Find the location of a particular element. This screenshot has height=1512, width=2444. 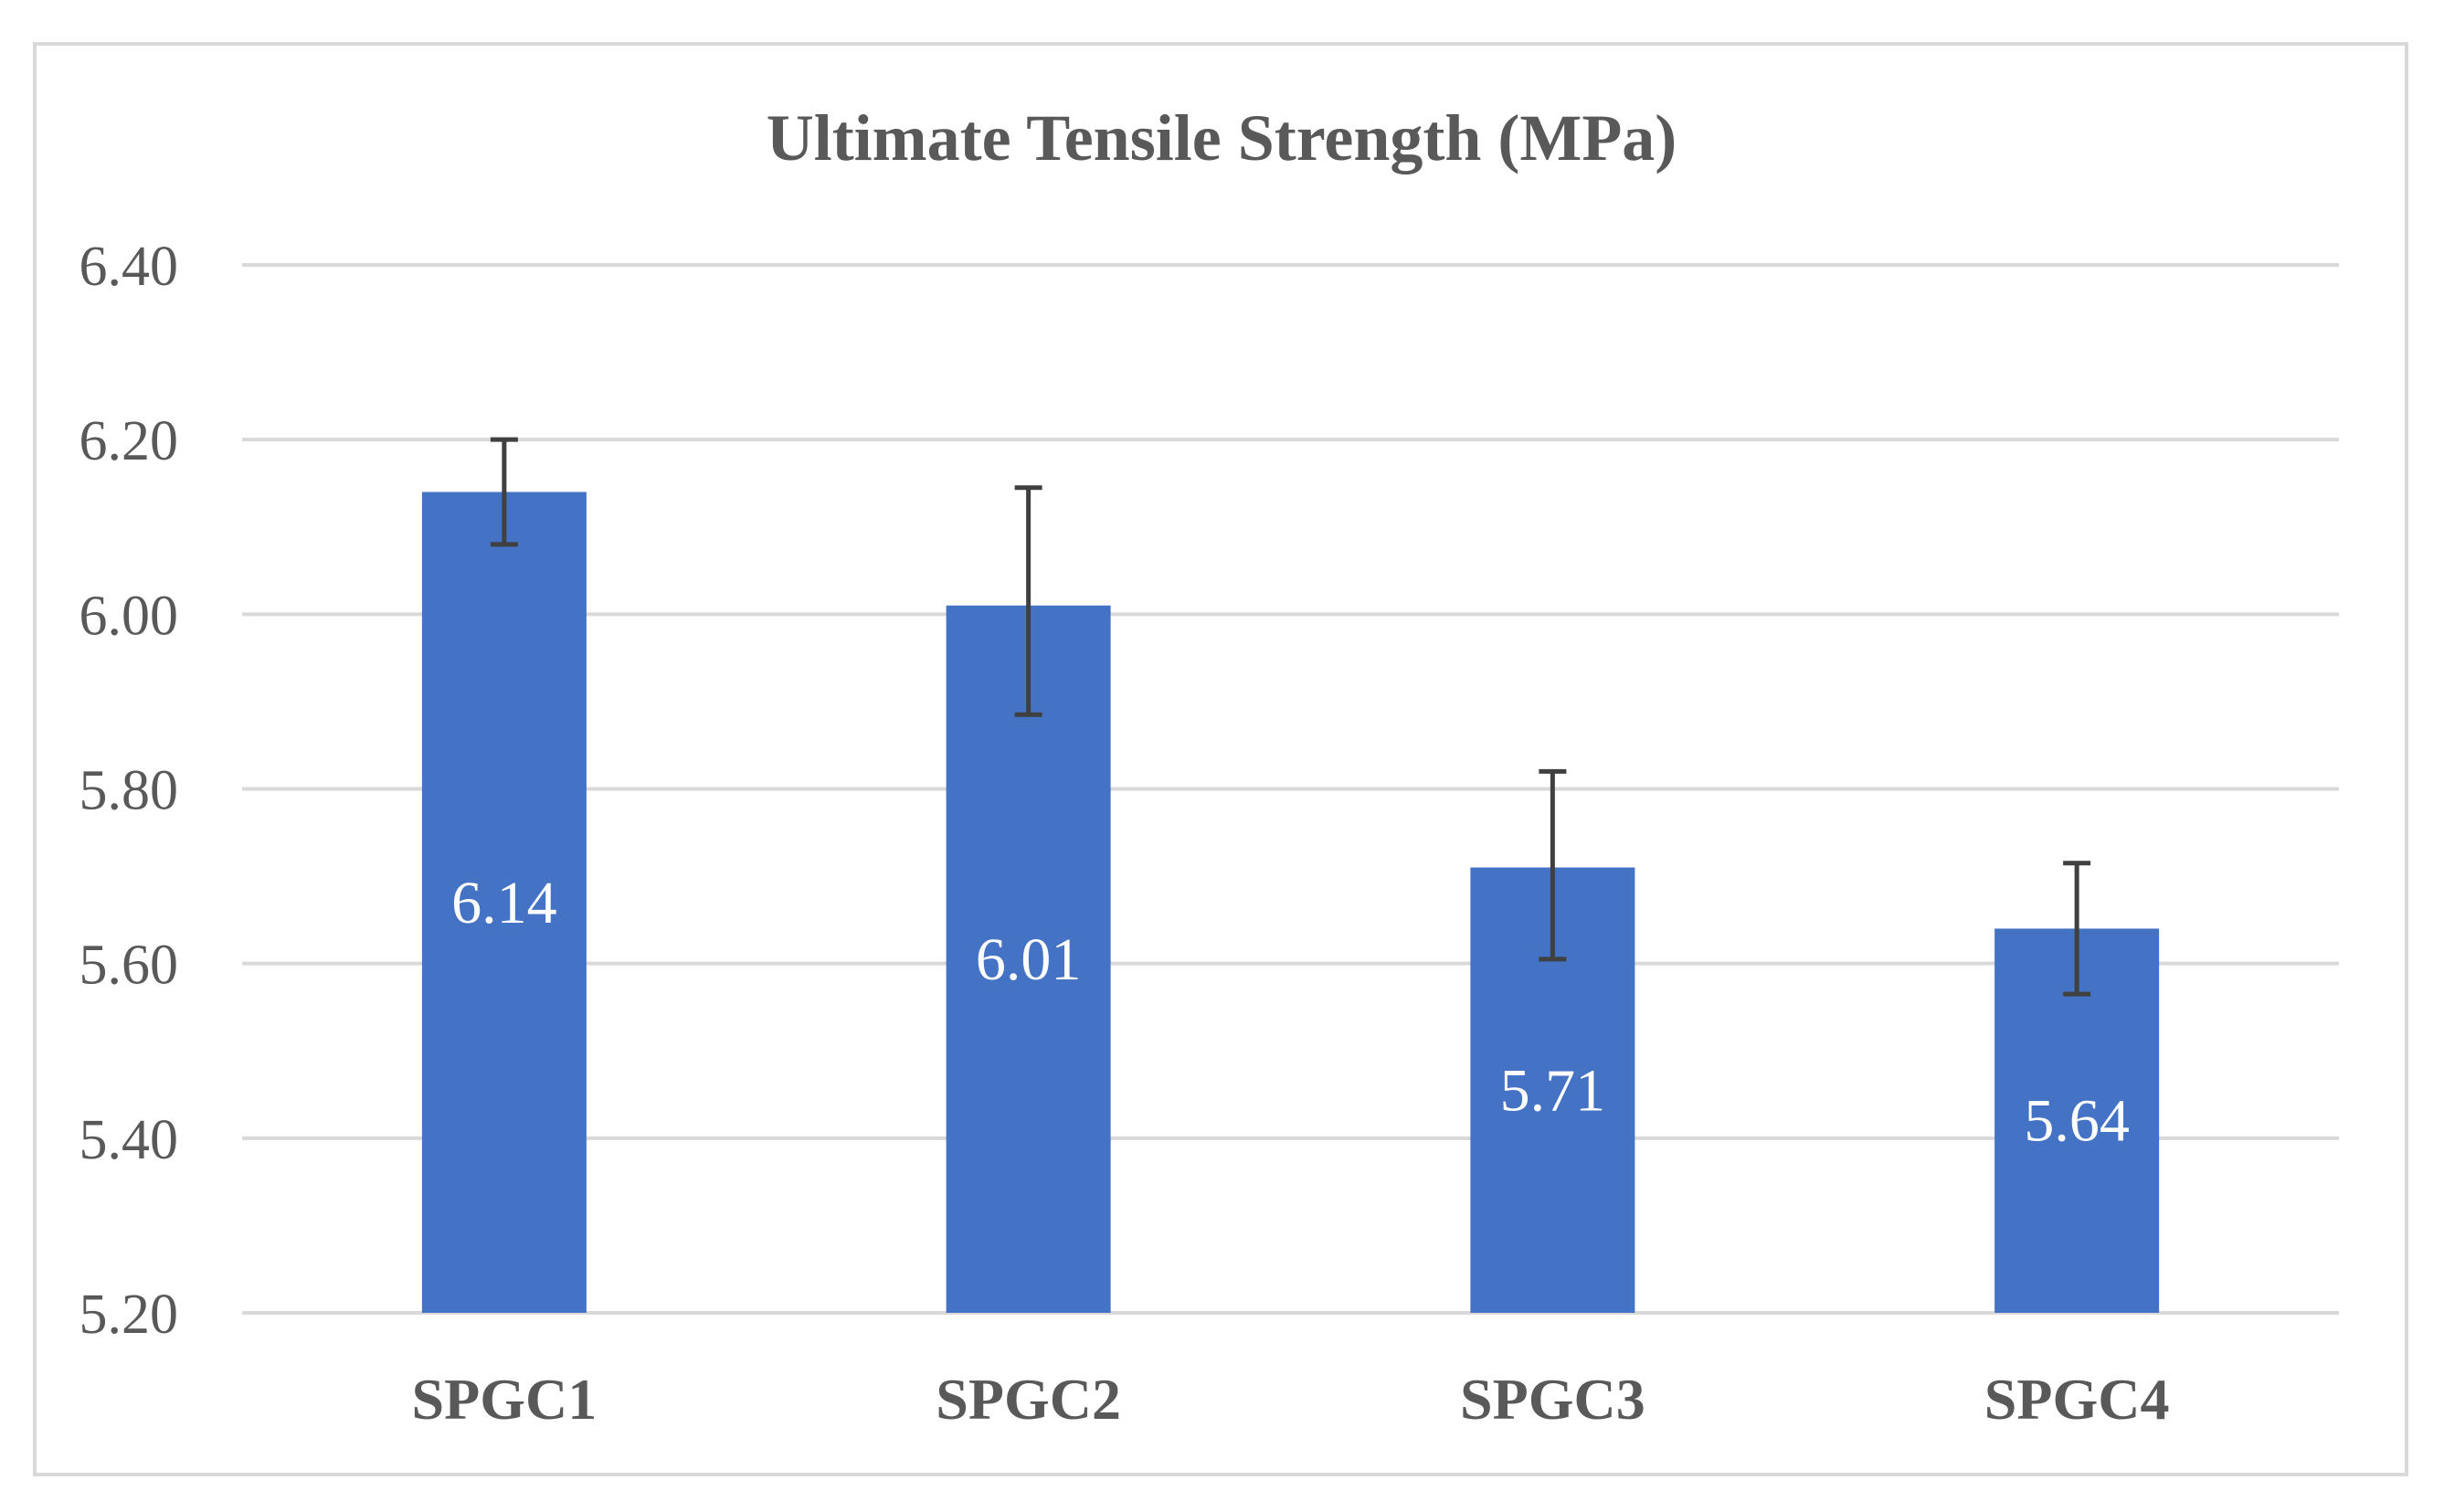

x-tick-label: SPGC4 is located at coordinates (2077, 1399).